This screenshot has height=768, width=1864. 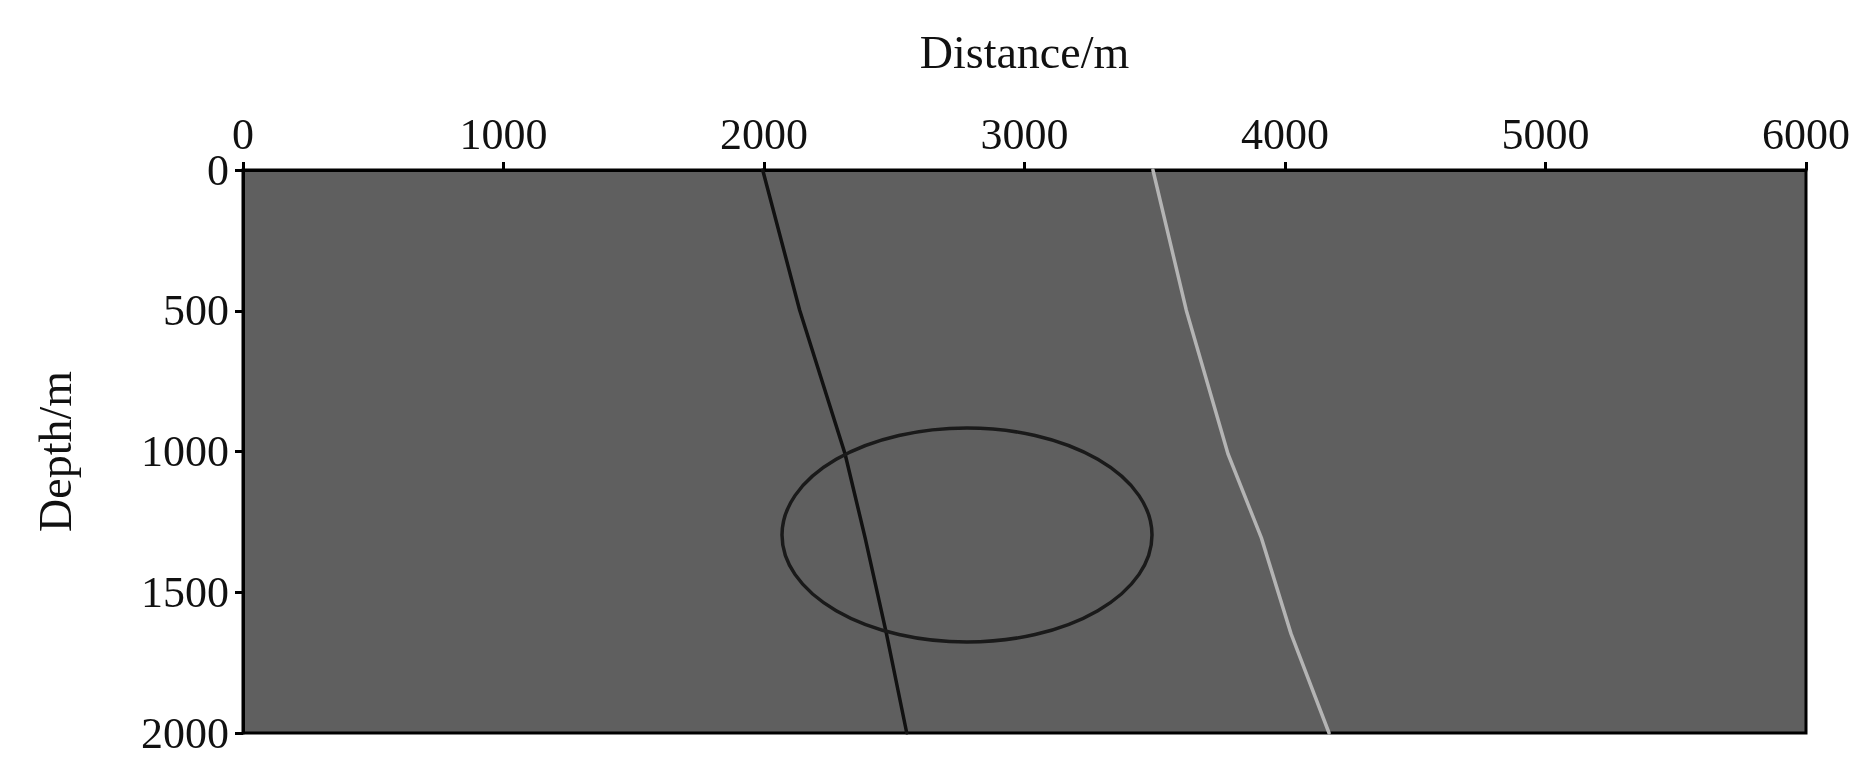 I want to click on y-tick-label: 500, so click(x=196, y=311).